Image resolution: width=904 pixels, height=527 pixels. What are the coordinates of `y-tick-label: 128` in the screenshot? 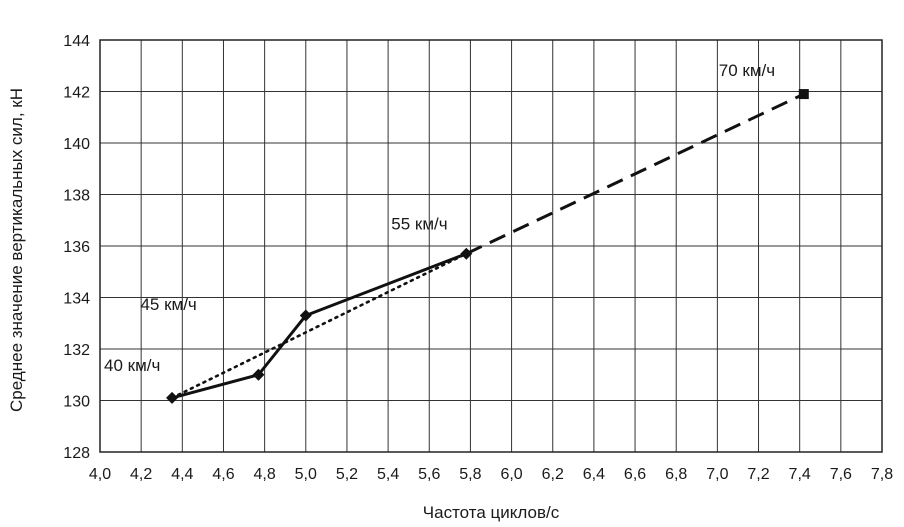 It's located at (76, 453).